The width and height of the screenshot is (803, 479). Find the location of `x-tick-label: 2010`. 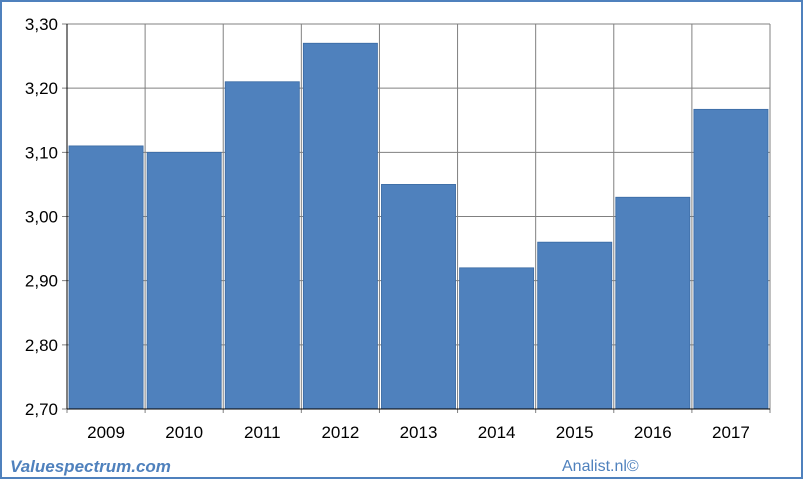

x-tick-label: 2010 is located at coordinates (184, 432).